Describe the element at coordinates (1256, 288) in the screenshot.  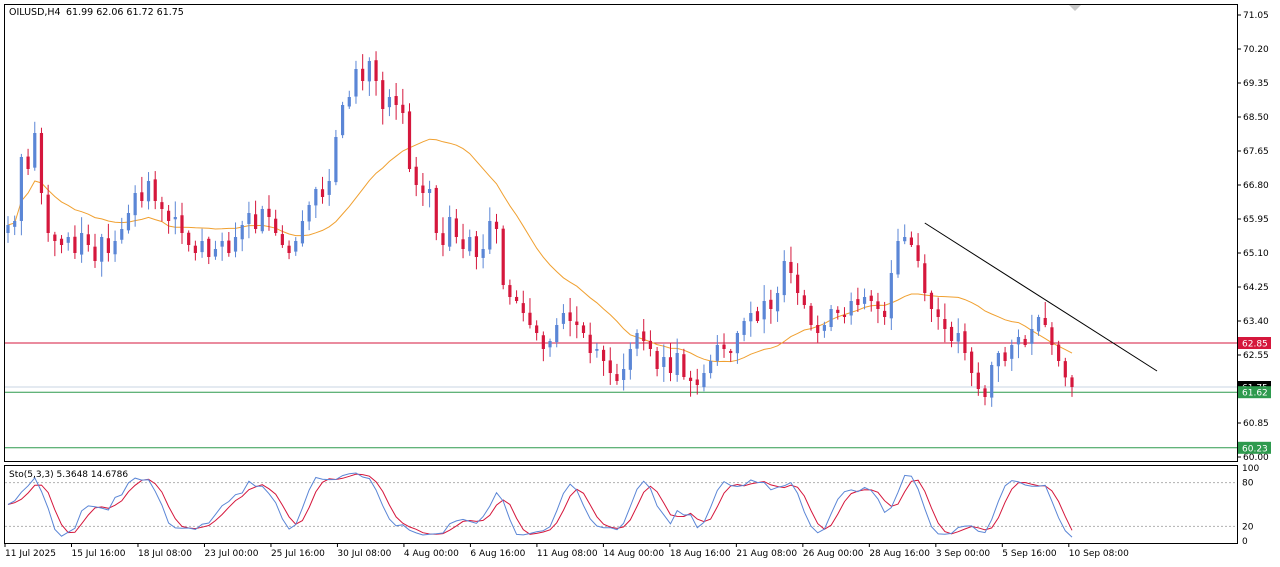
I see `y-tick-label: 64.25` at that location.